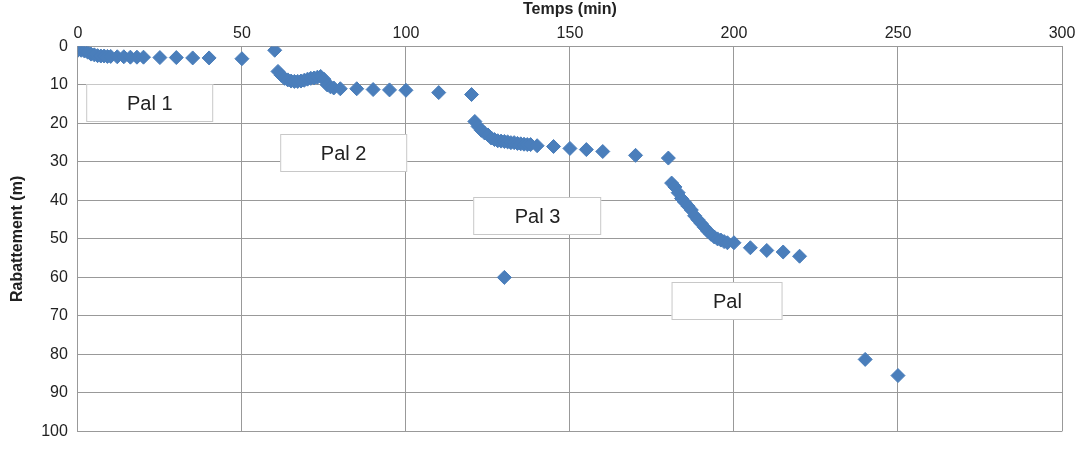 This screenshot has width=1084, height=451. What do you see at coordinates (734, 33) in the screenshot?
I see `x-tick-label: 200` at bounding box center [734, 33].